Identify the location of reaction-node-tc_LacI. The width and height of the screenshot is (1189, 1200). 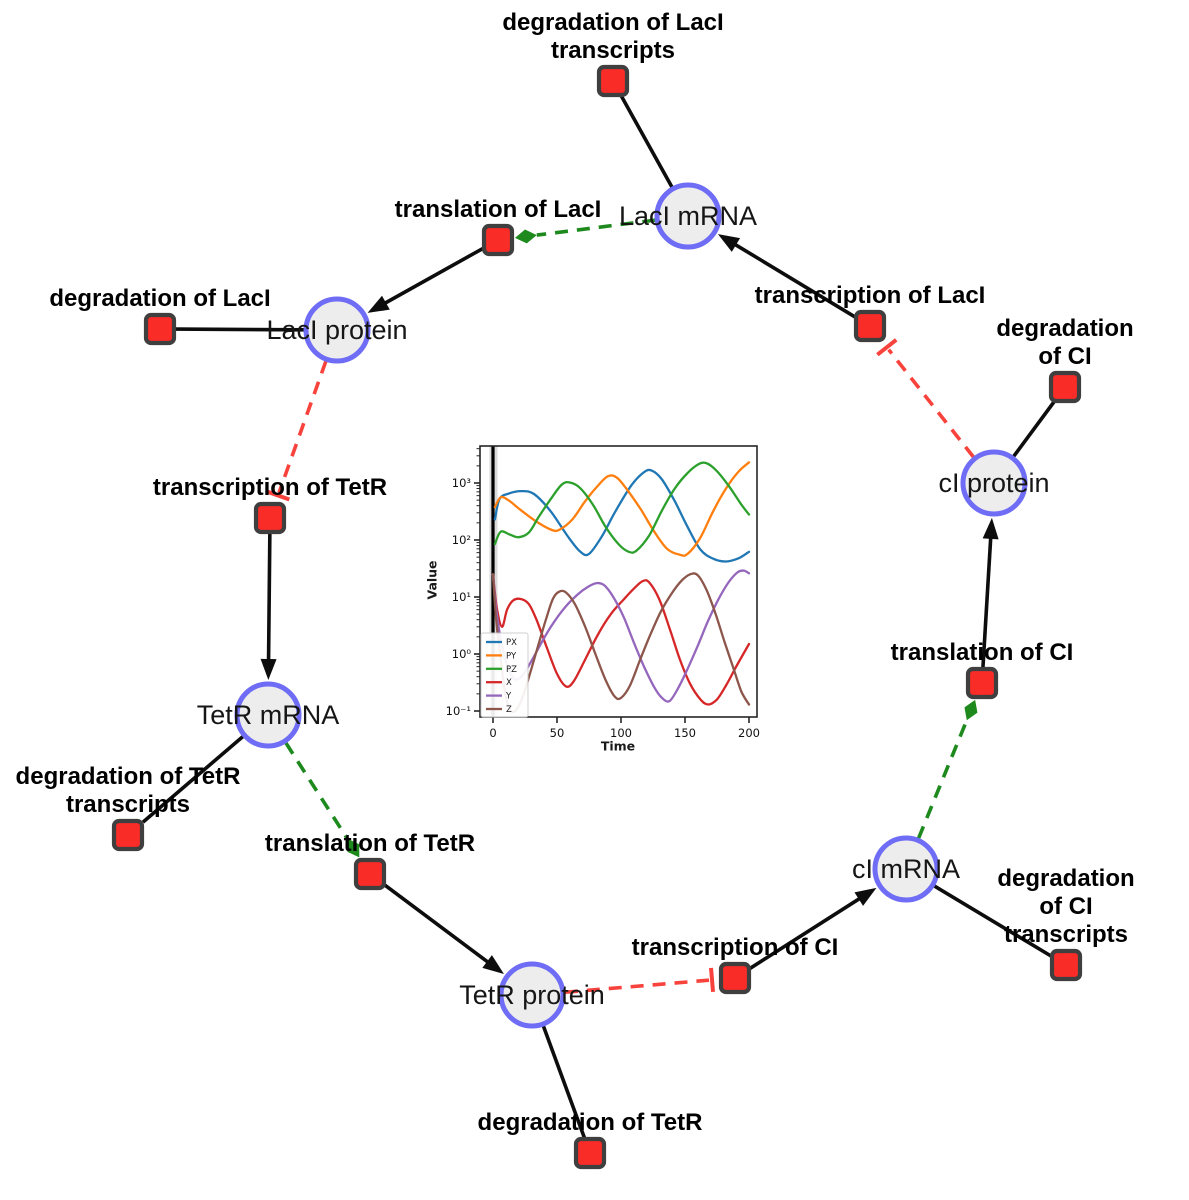
(870, 326).